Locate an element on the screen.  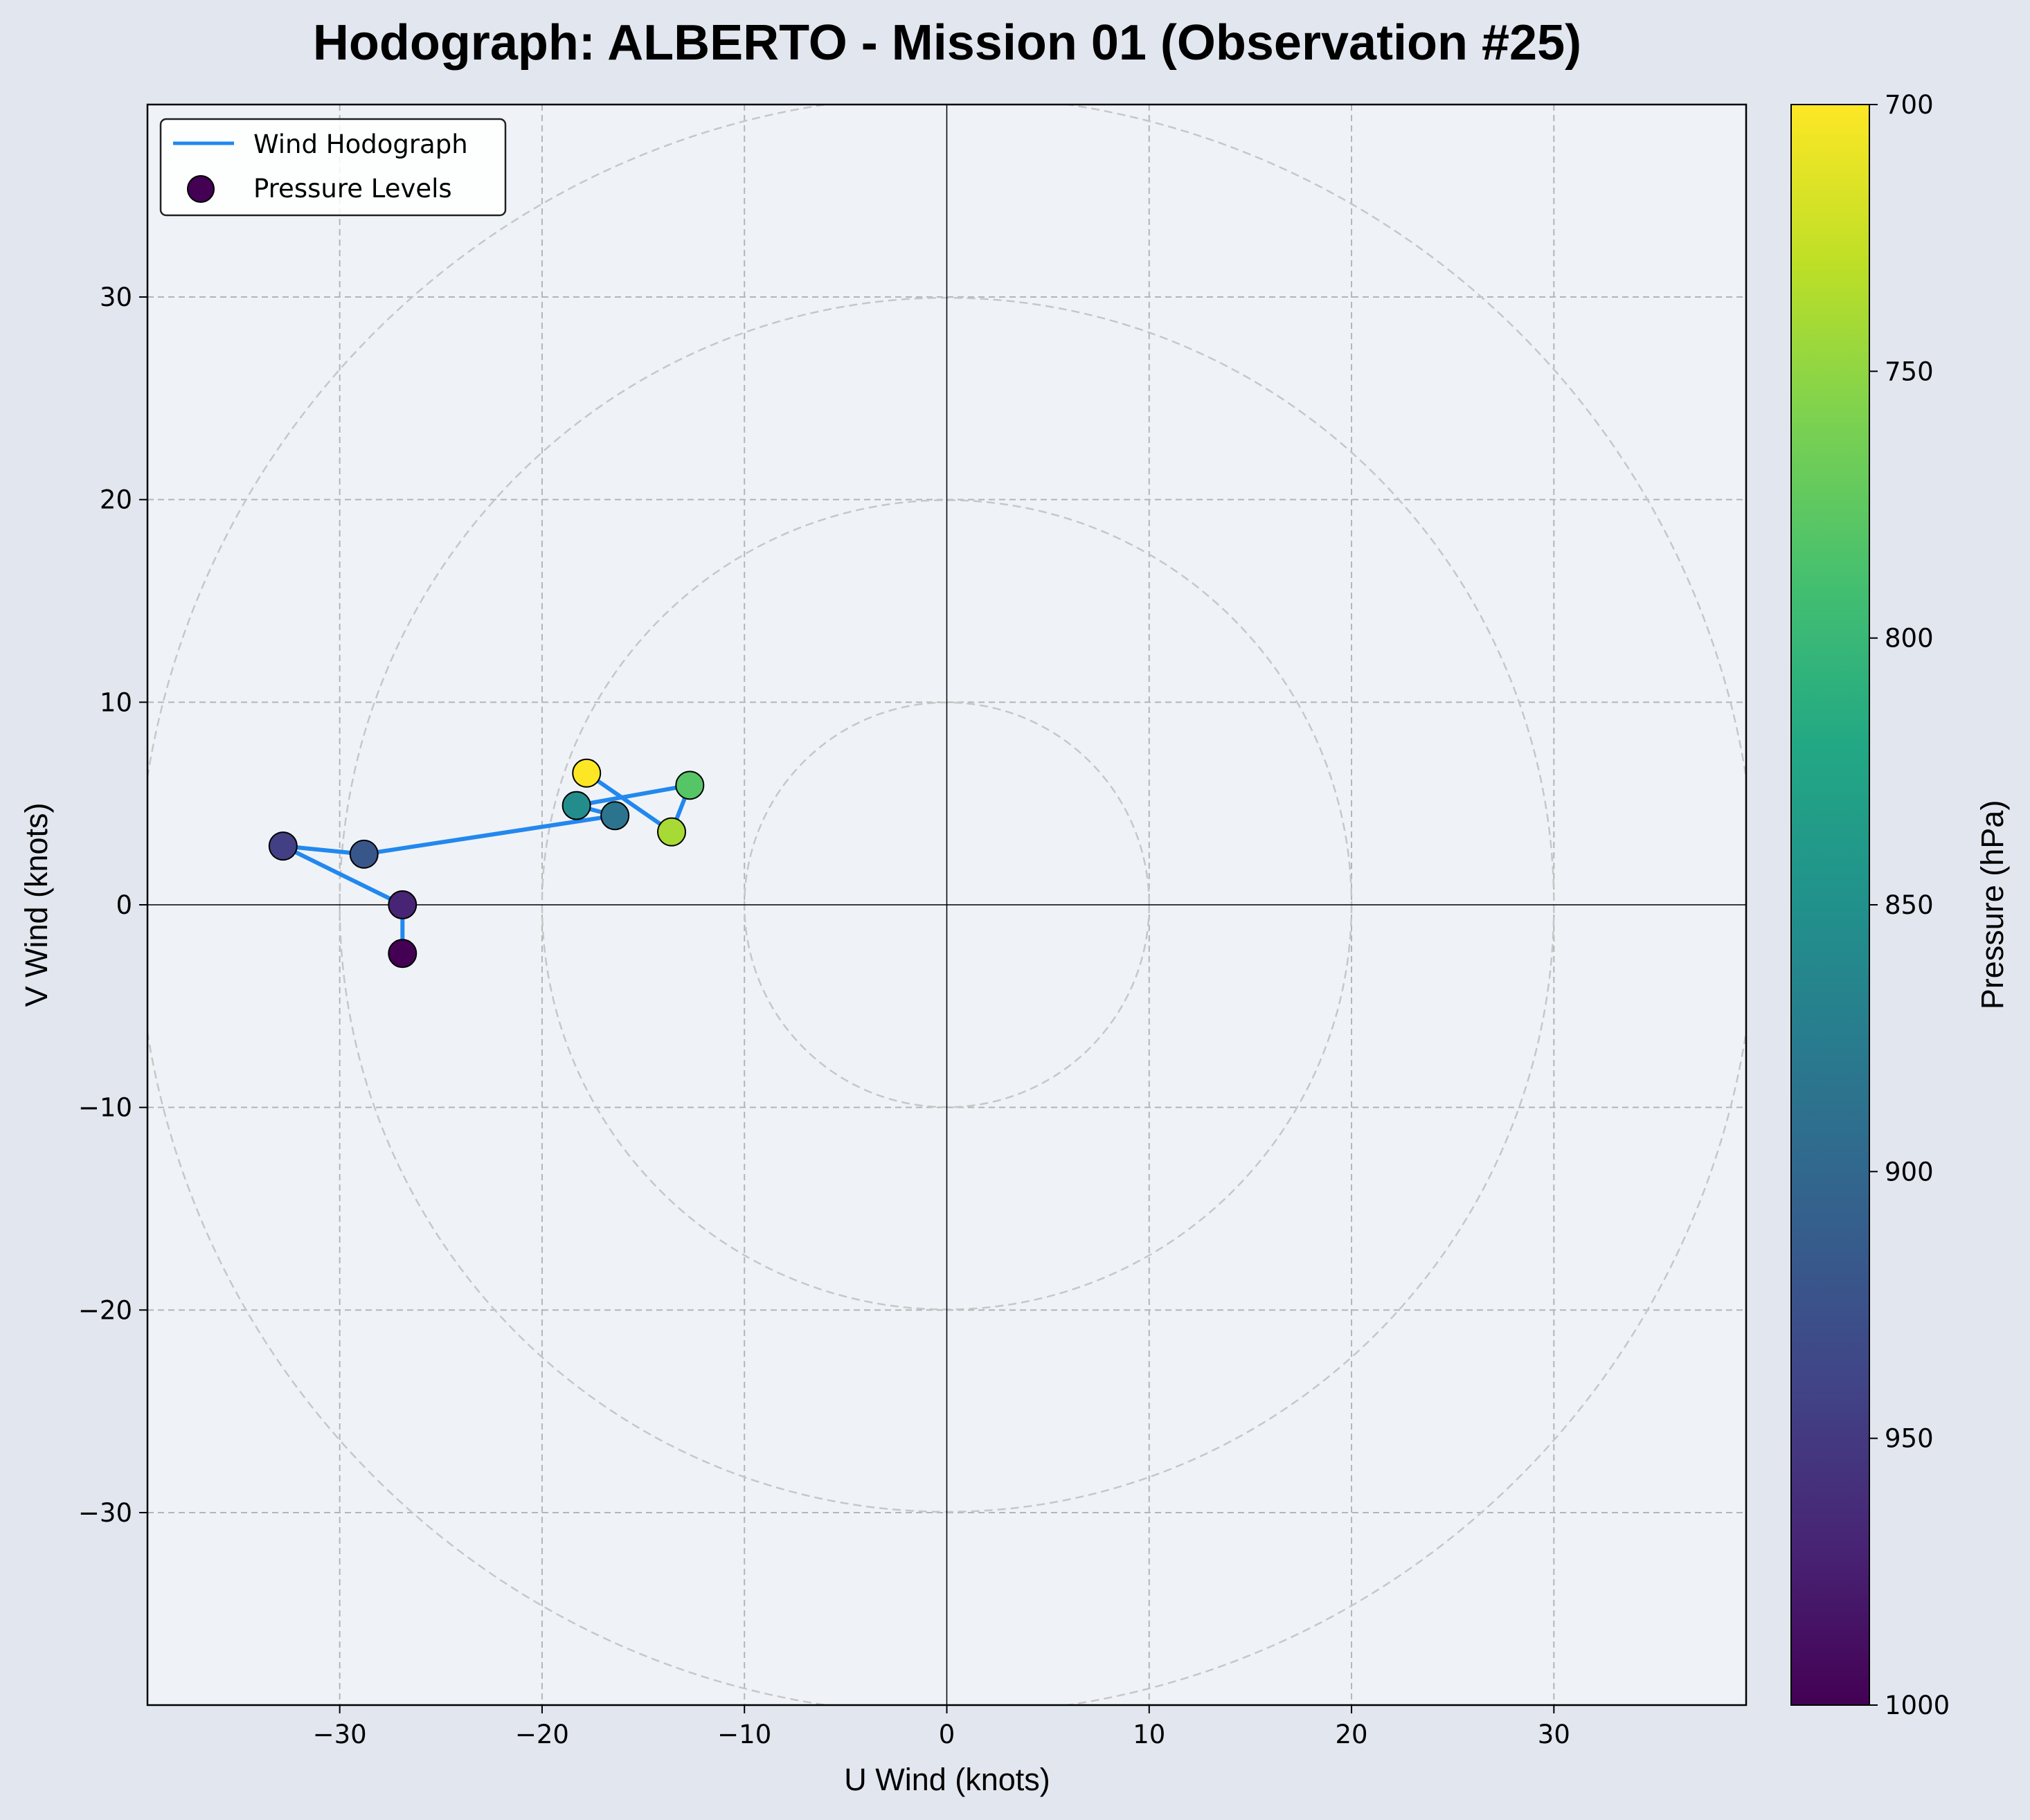
y-tick-label: −30 is located at coordinates (105, 1513).